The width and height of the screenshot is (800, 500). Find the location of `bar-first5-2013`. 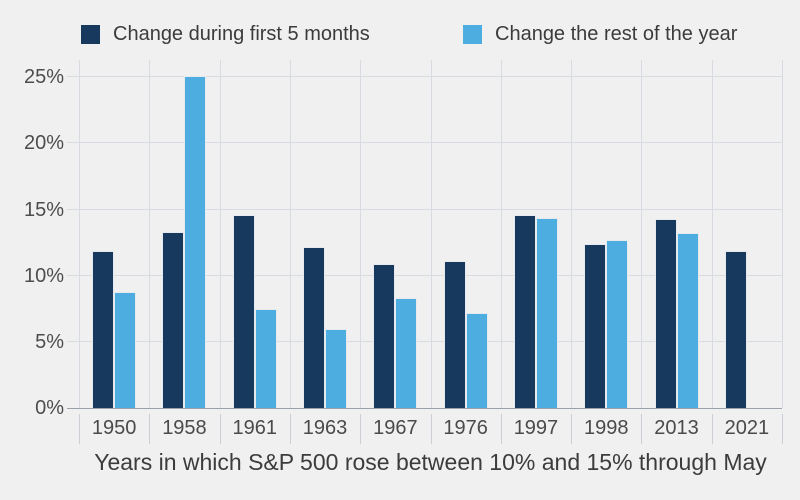

bar-first5-2013 is located at coordinates (665, 313).